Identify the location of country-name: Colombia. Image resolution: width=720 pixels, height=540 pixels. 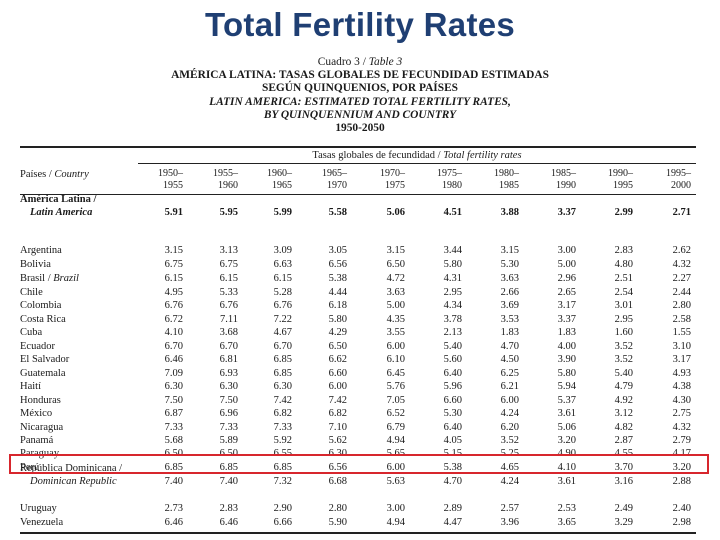
(40, 305).